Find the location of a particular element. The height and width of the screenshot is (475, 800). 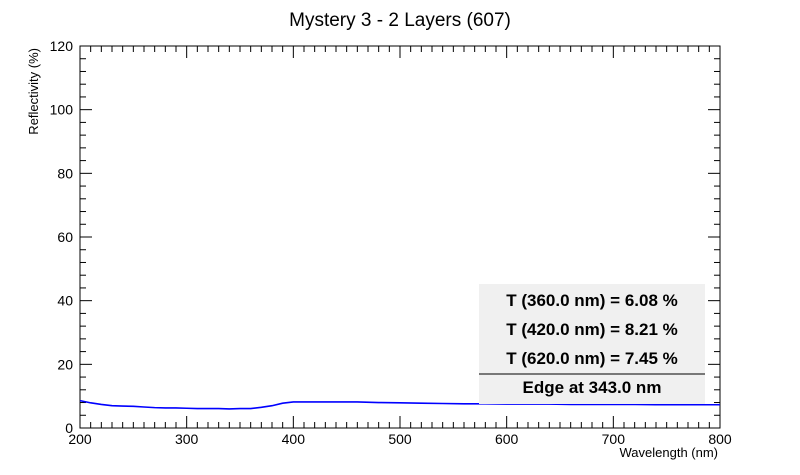

y-tick-label: 100 is located at coordinates (62, 110).